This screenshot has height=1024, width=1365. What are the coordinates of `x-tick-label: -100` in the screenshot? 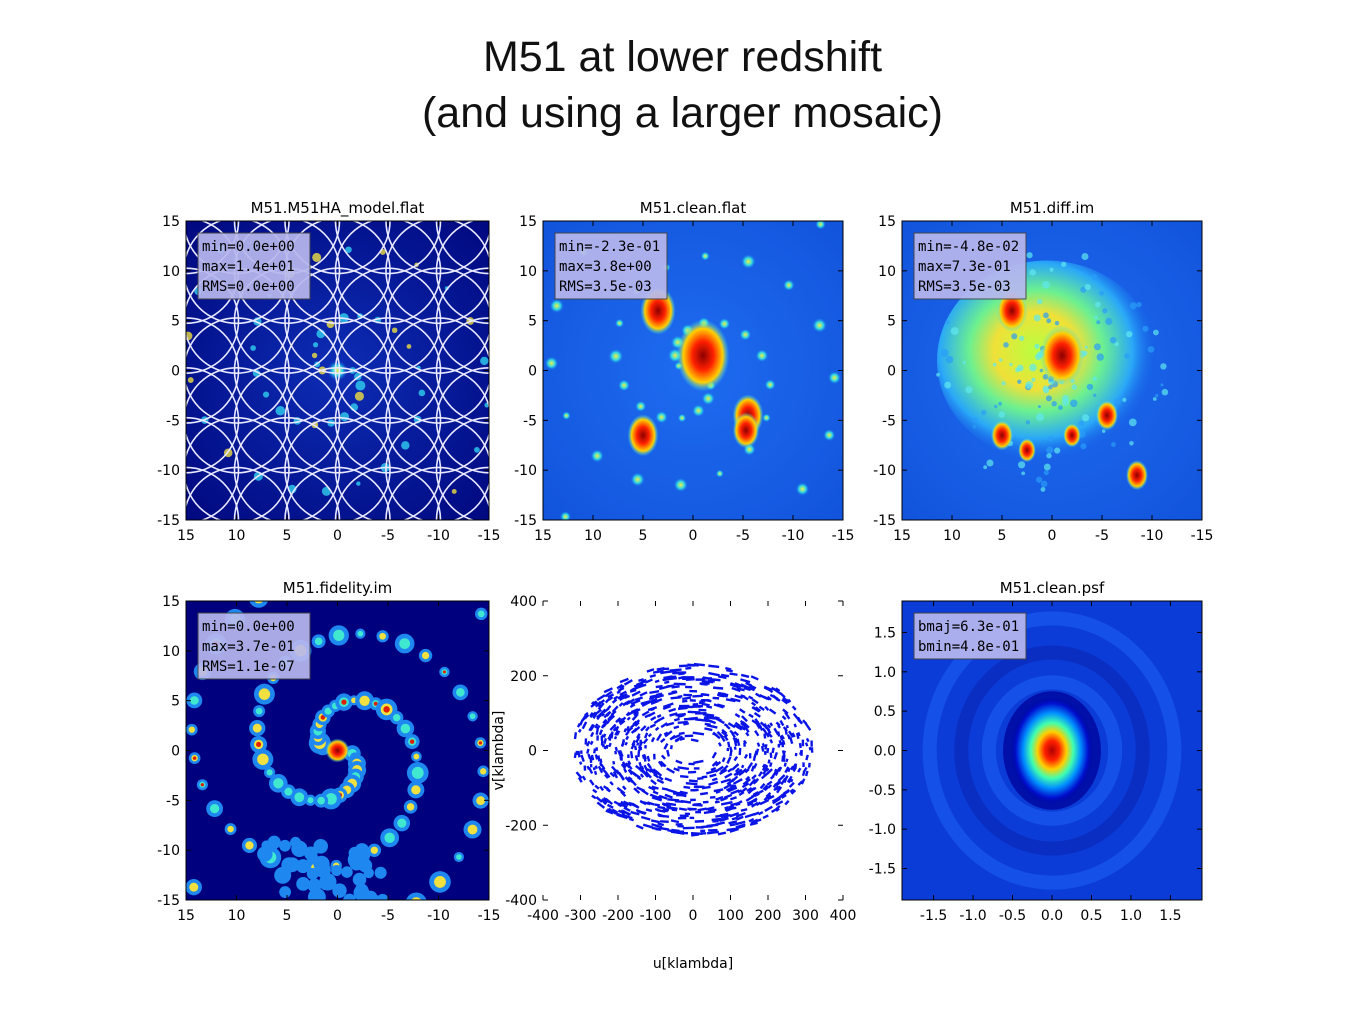 It's located at (656, 916).